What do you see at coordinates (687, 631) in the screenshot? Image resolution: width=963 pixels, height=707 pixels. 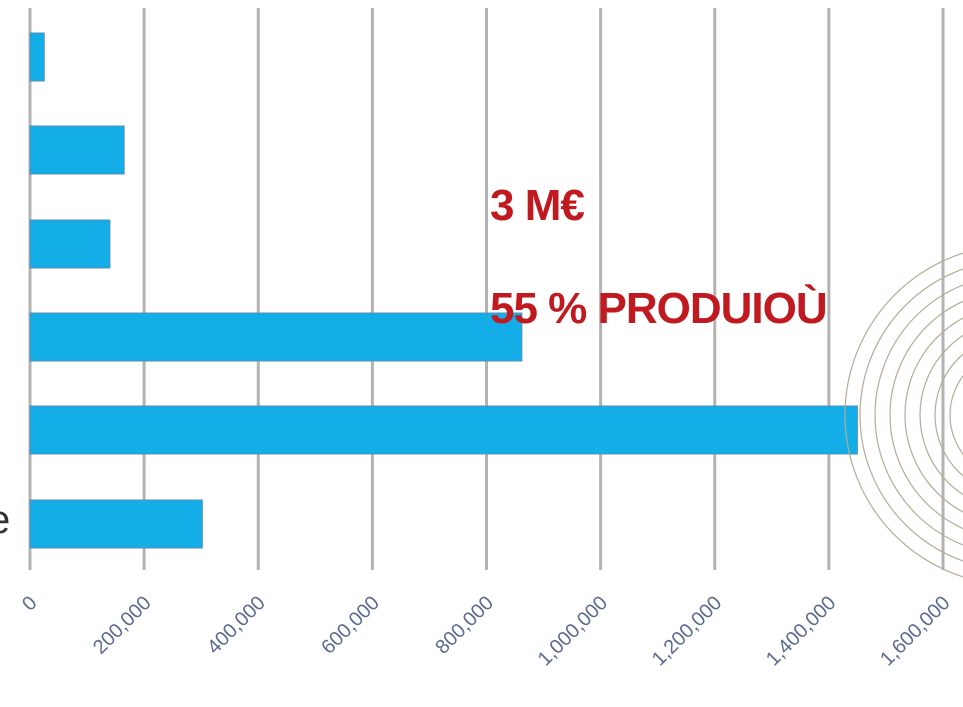 I see `x-tick-label-6: 1,200,000` at bounding box center [687, 631].